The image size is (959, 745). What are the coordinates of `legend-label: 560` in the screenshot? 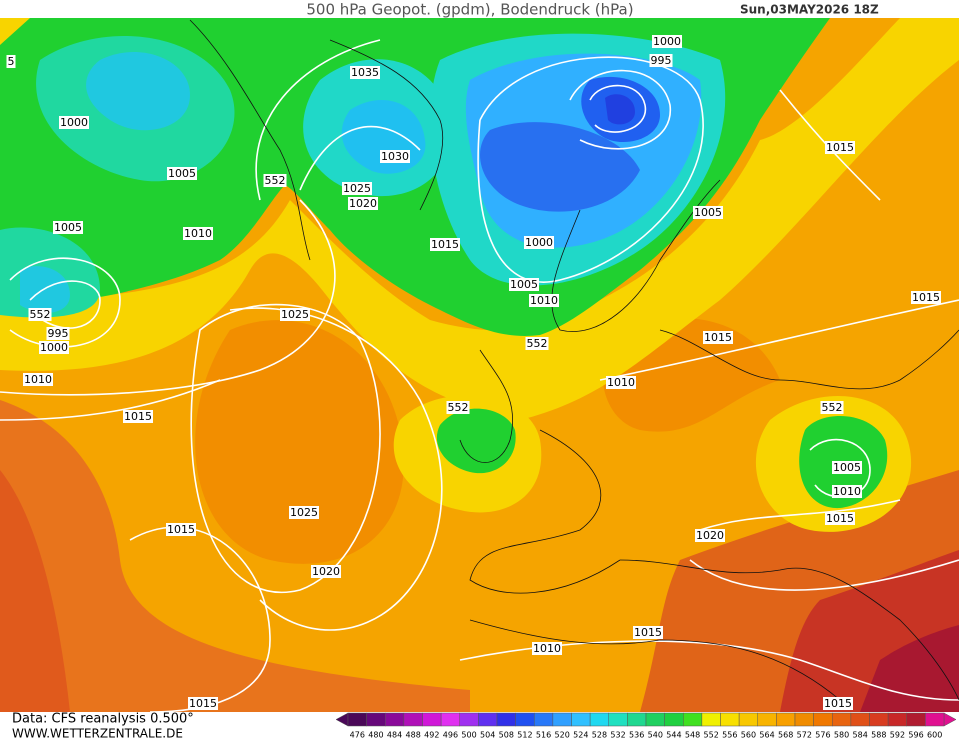 It's located at (748, 735).